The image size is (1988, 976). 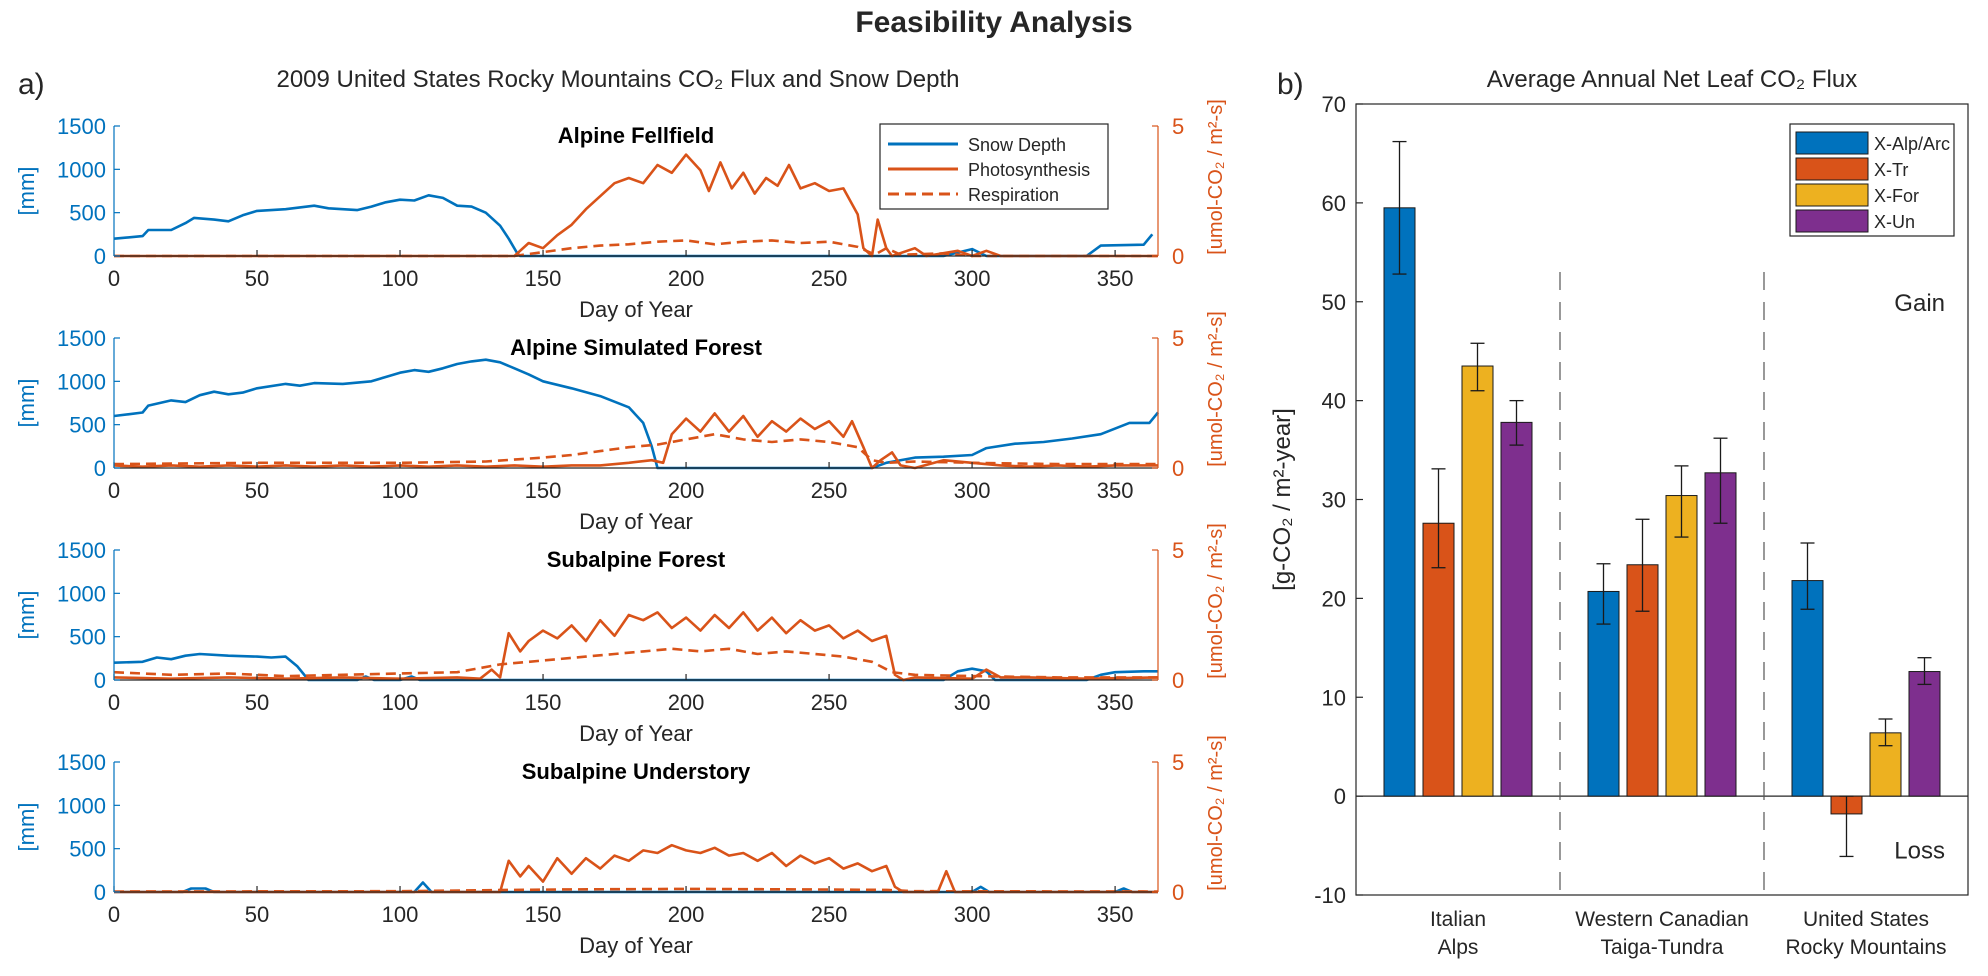 What do you see at coordinates (1919, 303) in the screenshot?
I see `gain-annotation: Gain` at bounding box center [1919, 303].